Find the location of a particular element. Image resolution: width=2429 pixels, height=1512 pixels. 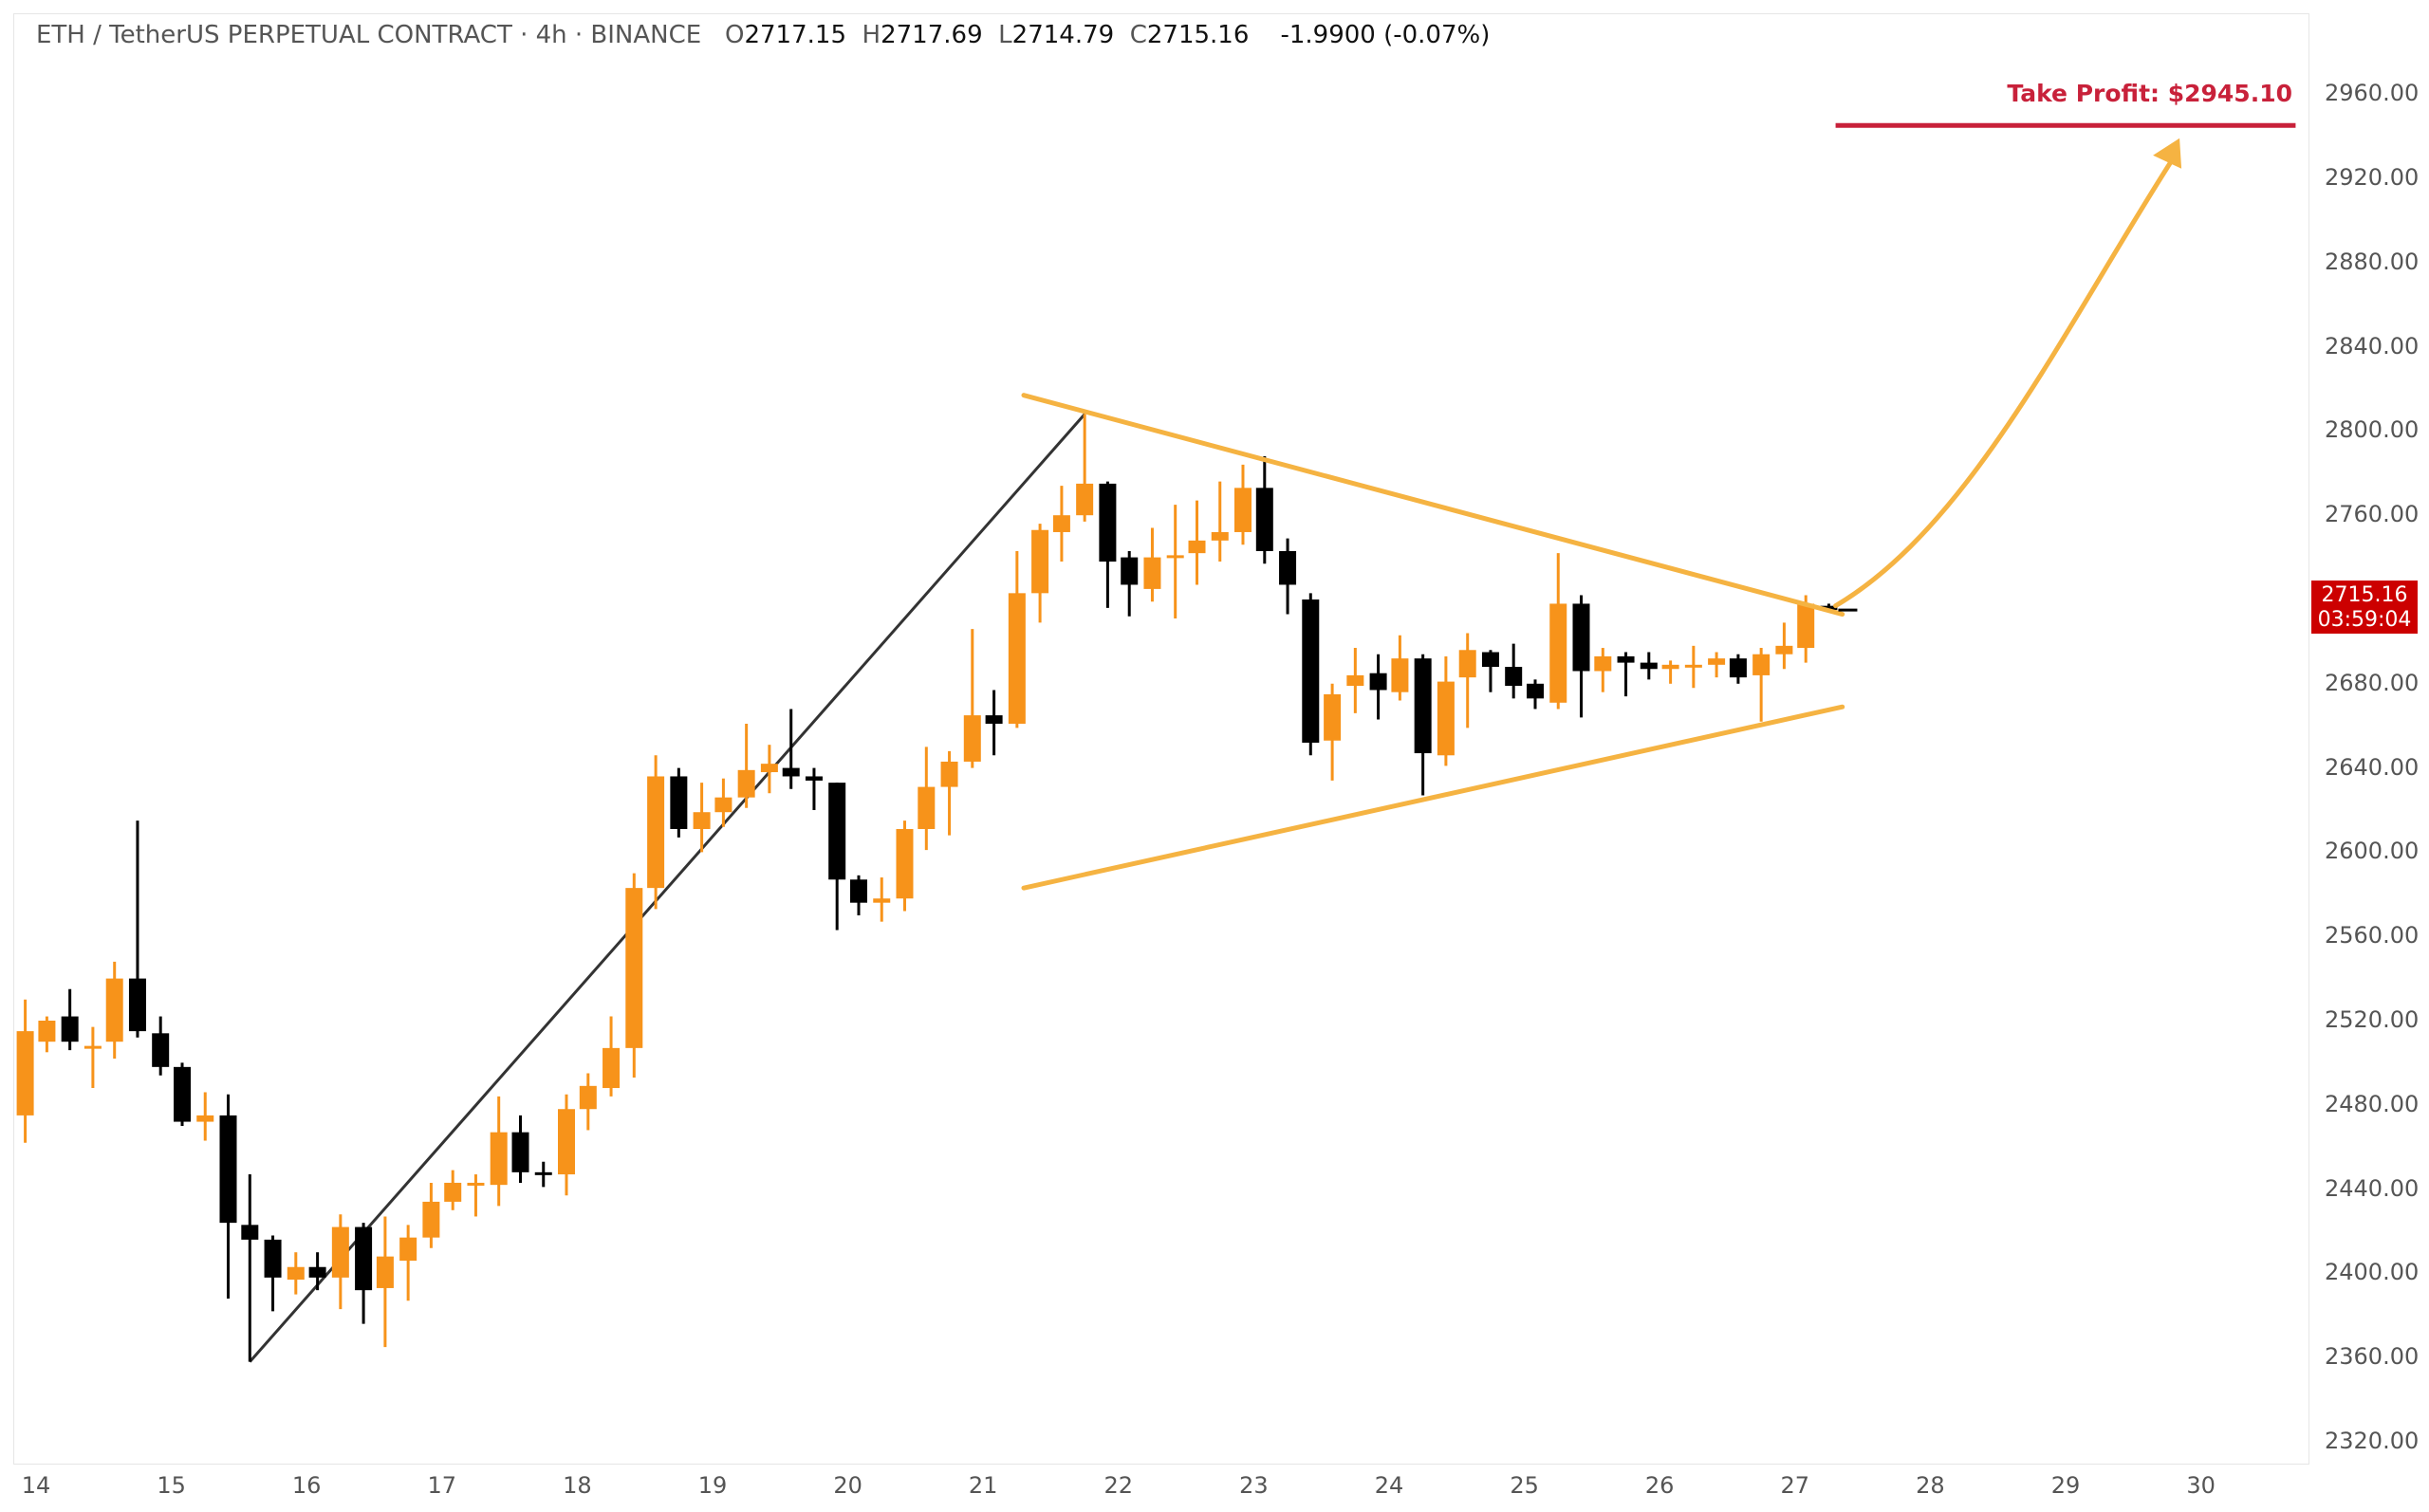

x-tick-label: 15 is located at coordinates (171, 1485).